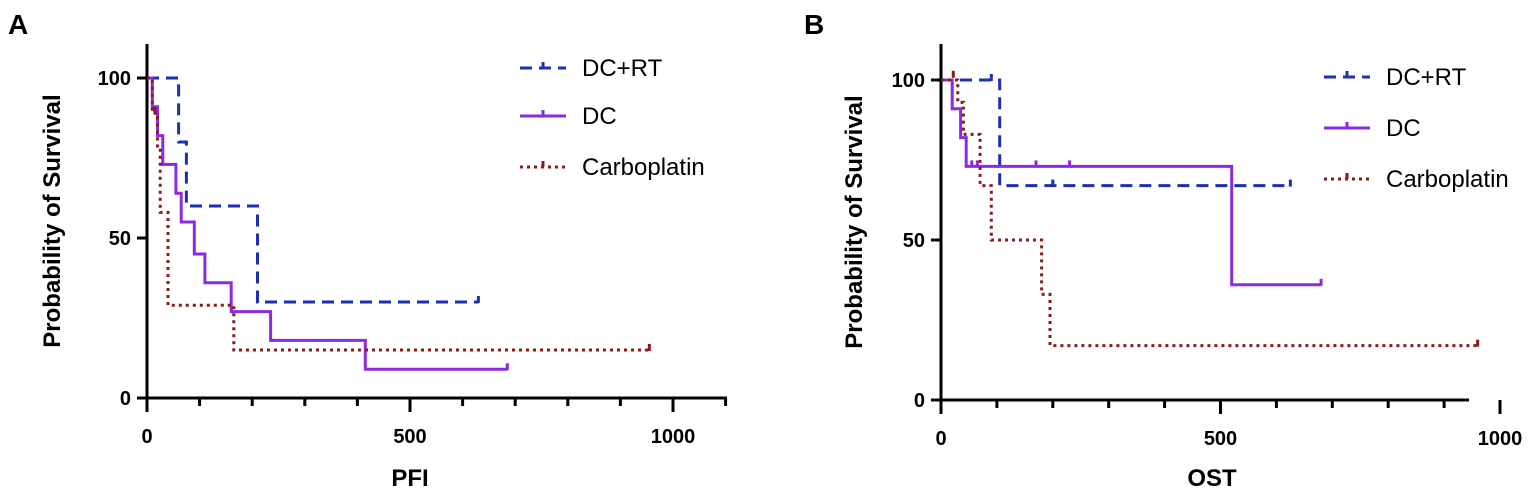  I want to click on panel-letter: B, so click(814, 24).